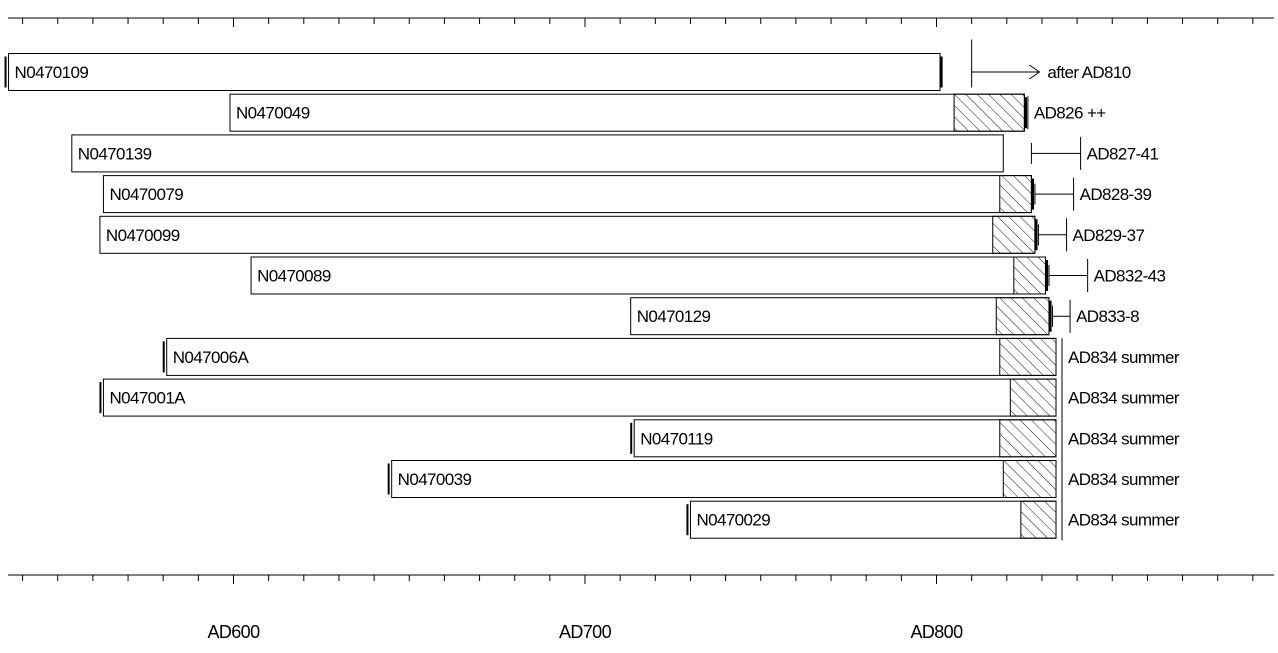 This screenshot has height=653, width=1278. What do you see at coordinates (146, 194) in the screenshot?
I see `sample-name: N0470079` at bounding box center [146, 194].